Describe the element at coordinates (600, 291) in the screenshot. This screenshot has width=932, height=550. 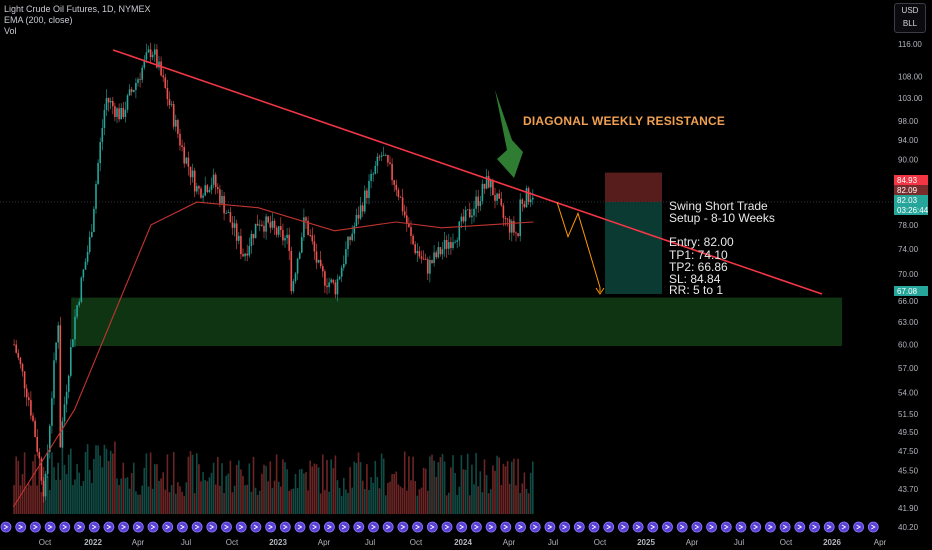
I see `projection-arrowhead` at that location.